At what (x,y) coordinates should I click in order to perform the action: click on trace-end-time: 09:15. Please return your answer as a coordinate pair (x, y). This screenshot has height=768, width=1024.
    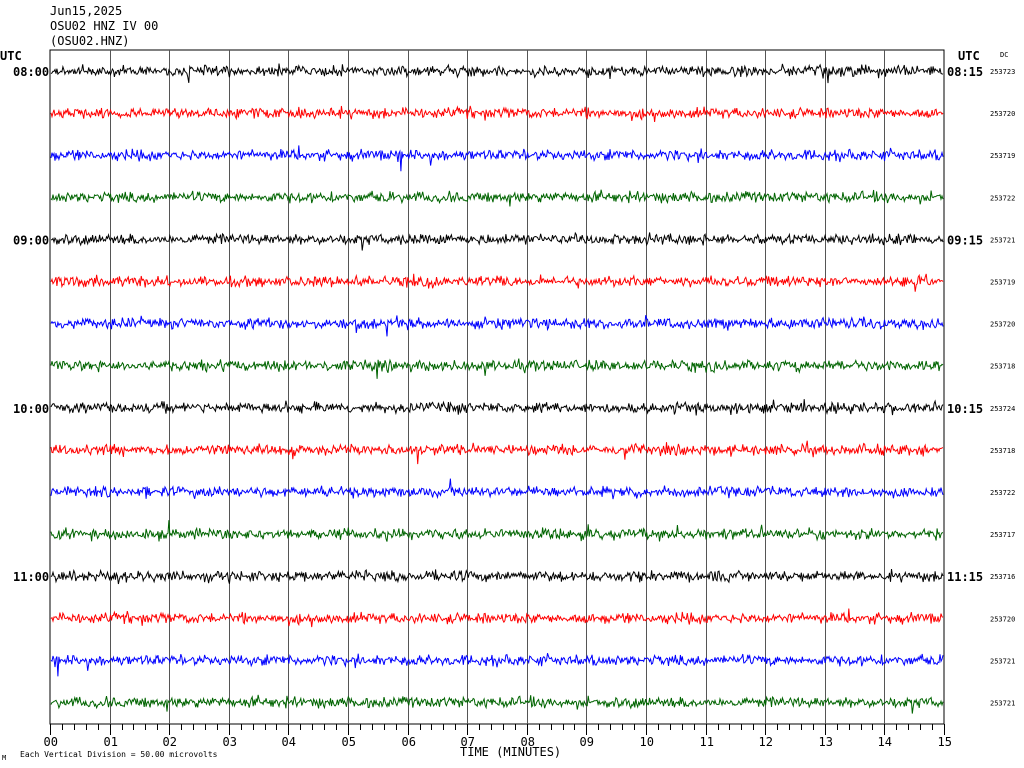
    Looking at the image, I should click on (965, 240).